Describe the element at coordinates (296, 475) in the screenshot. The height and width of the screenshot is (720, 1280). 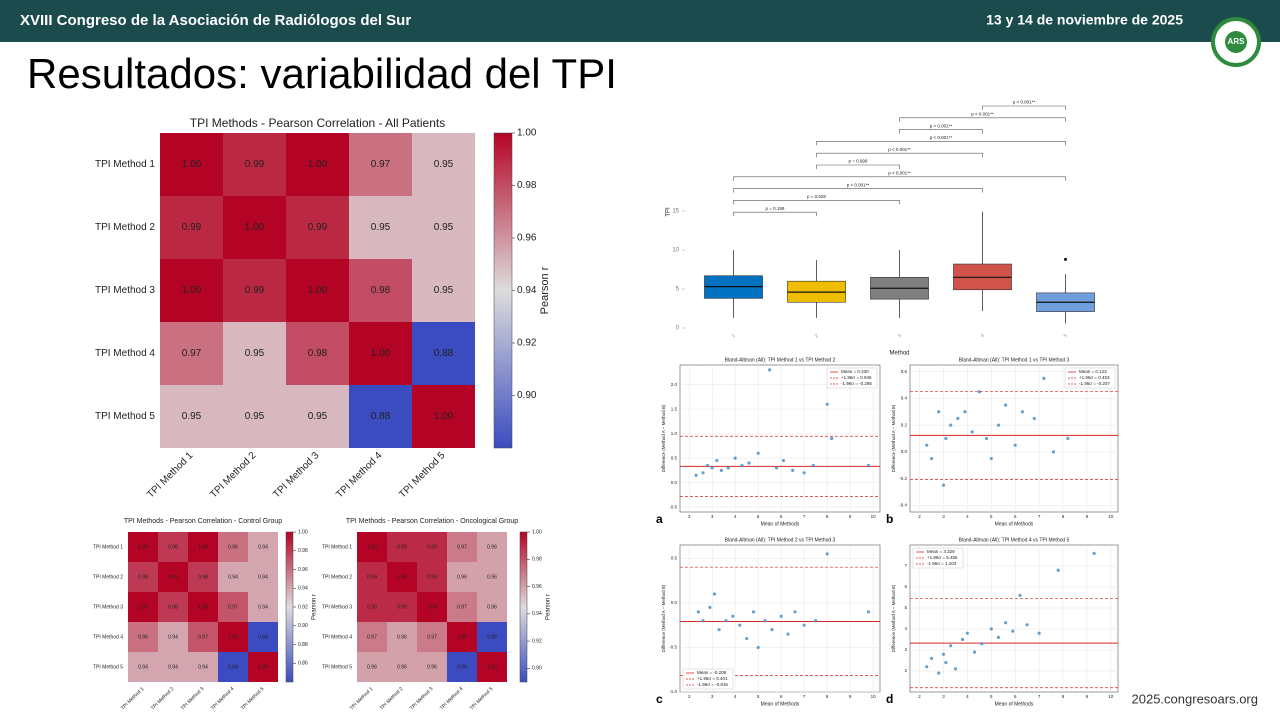
I see `column-label: TPI Method 3` at that location.